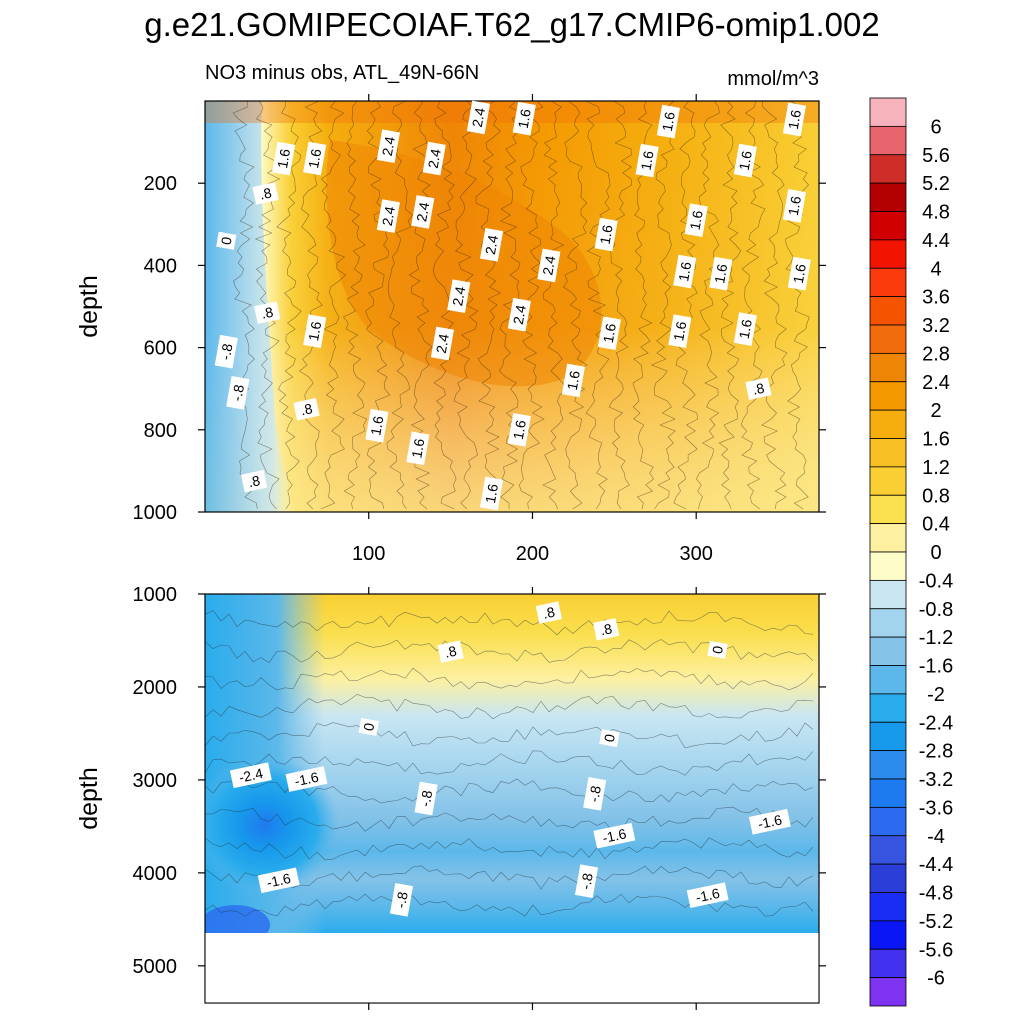  I want to click on y-tick-label: 2000, so click(155, 688).